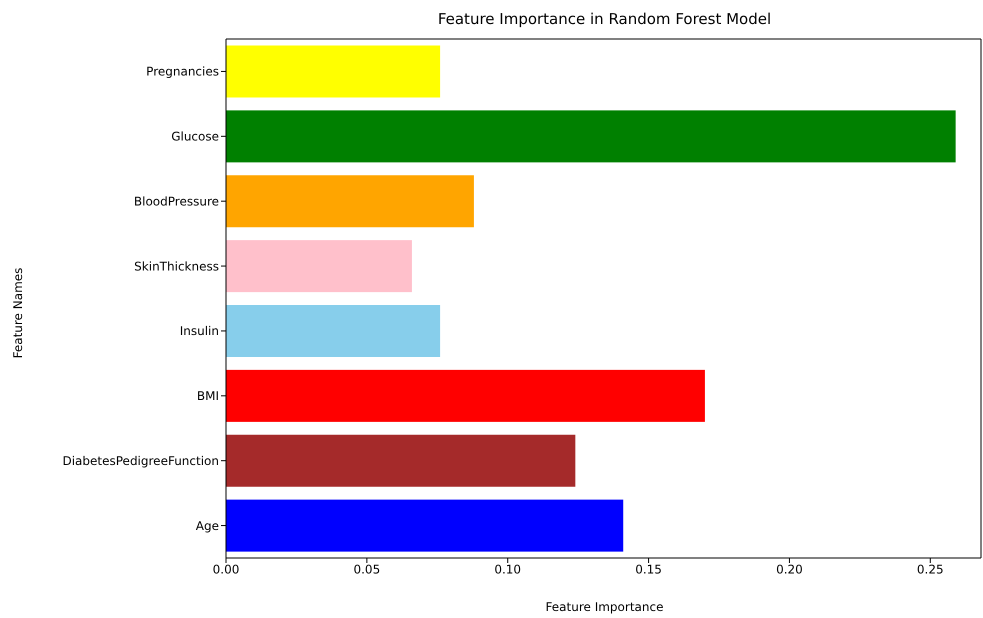 The height and width of the screenshot is (618, 983). Describe the element at coordinates (207, 525) in the screenshot. I see `y-tick-label: Age` at that location.